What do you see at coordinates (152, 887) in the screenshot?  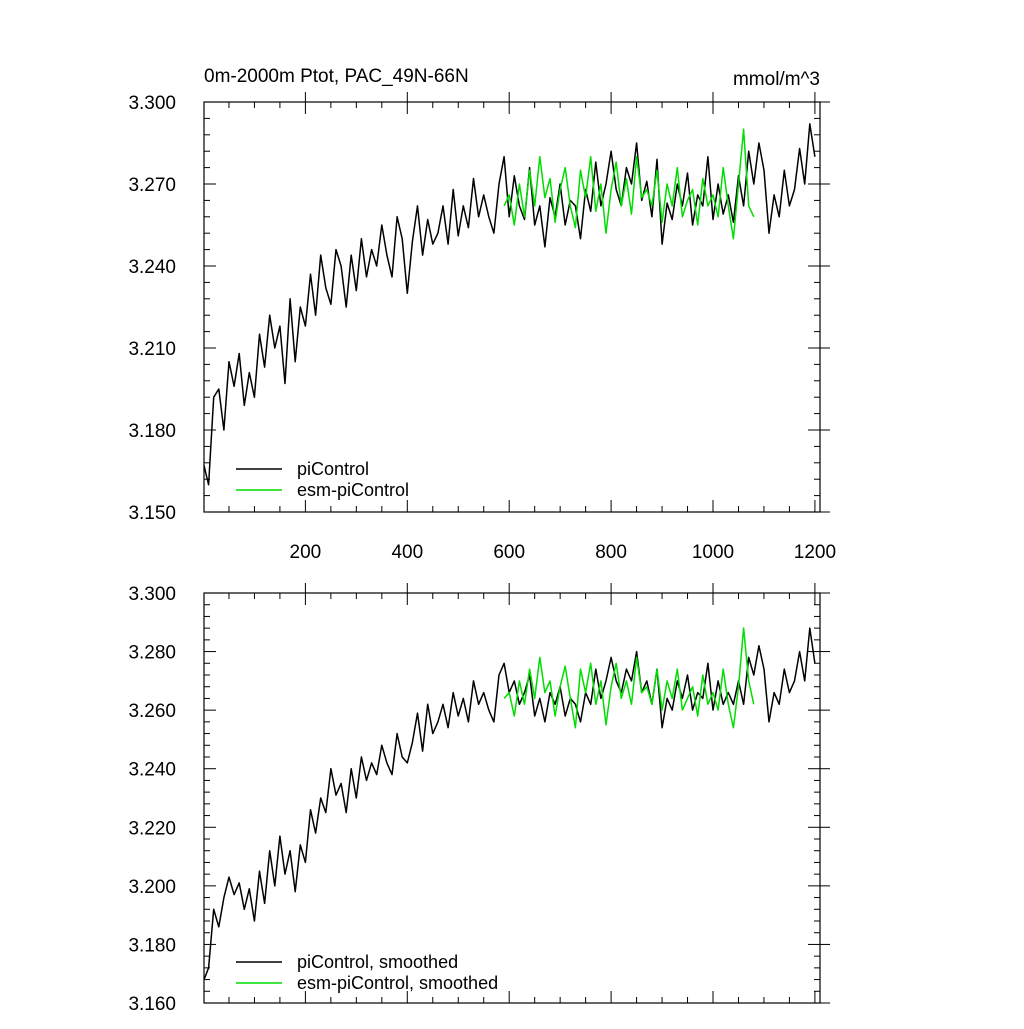 I see `y-tick-label: 3.200` at bounding box center [152, 887].